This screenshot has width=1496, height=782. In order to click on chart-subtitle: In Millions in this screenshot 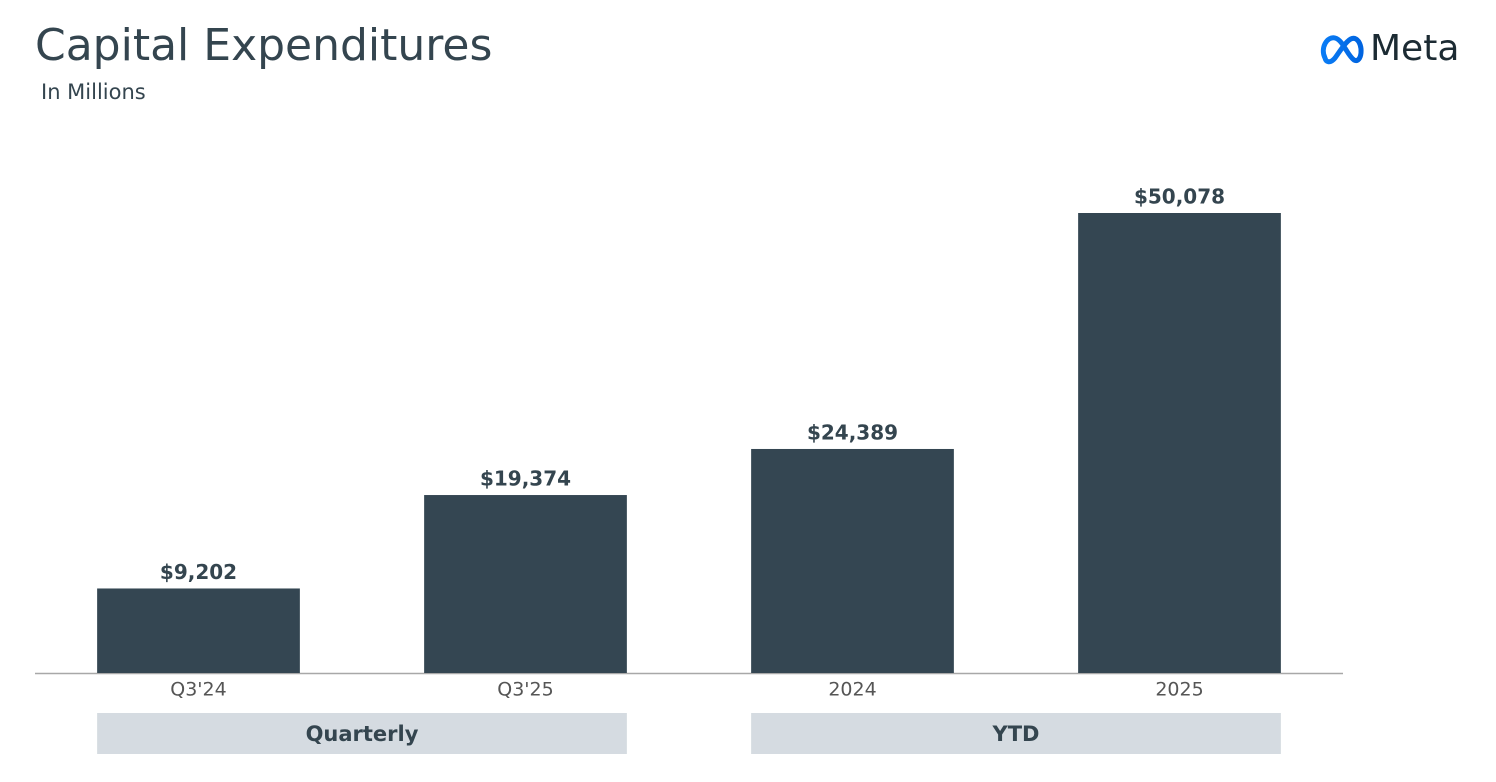, I will do `click(93, 92)`.